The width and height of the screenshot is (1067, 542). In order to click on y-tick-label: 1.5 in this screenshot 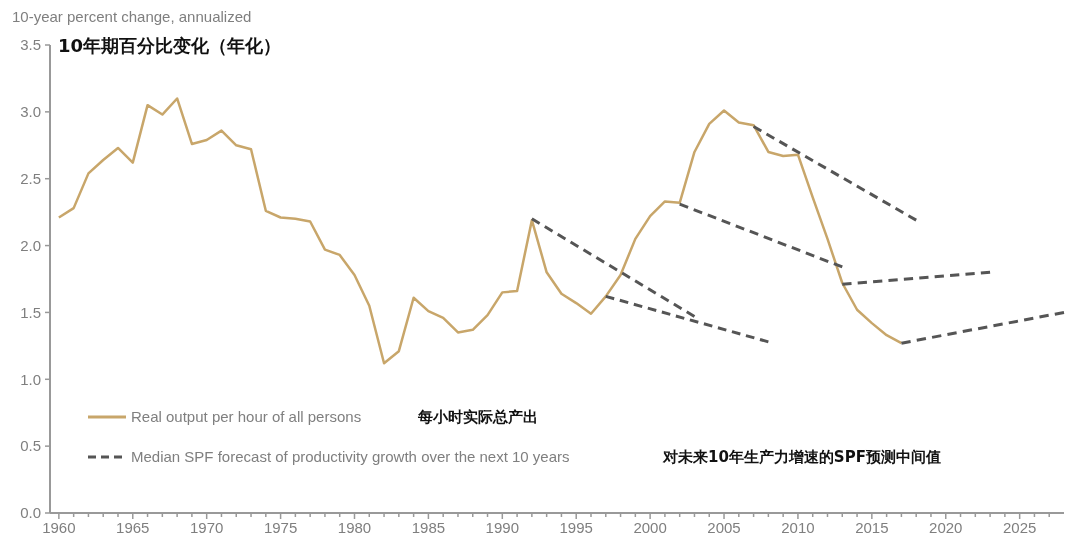, I will do `click(30, 312)`.